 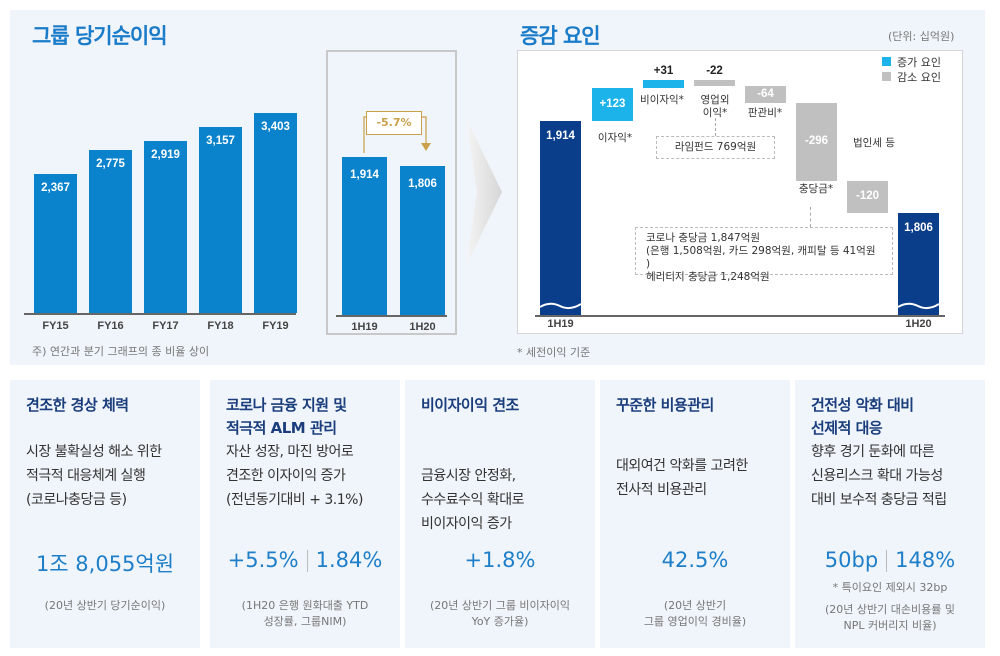 What do you see at coordinates (560, 303) in the screenshot?
I see `axis-break-wave` at bounding box center [560, 303].